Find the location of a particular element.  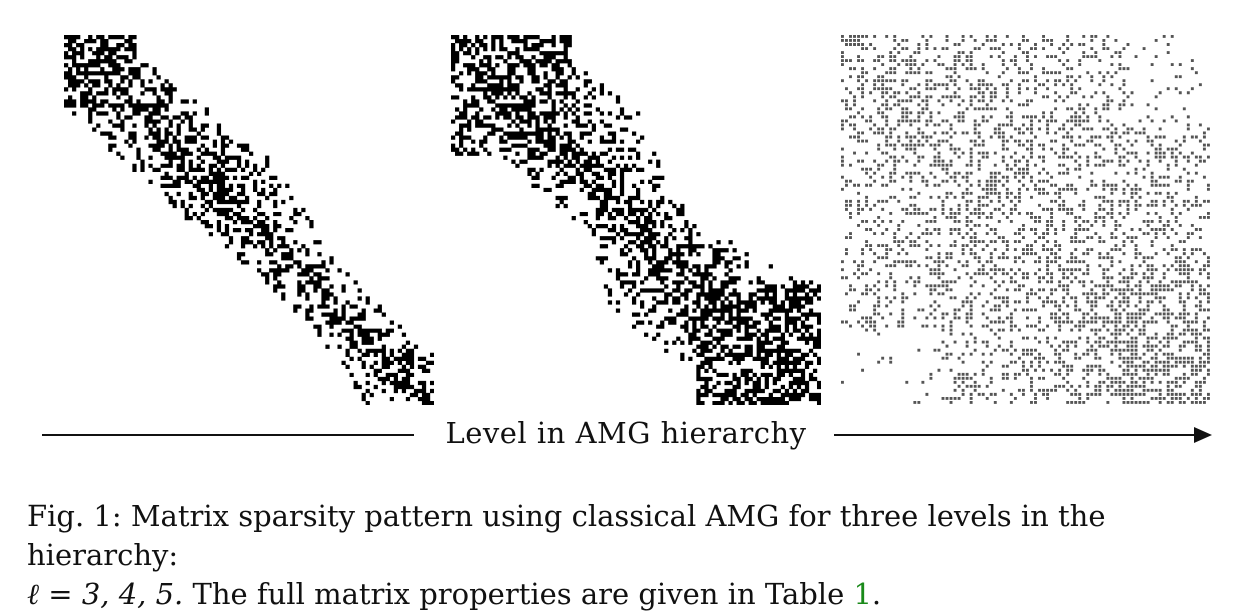

axis-line-left is located at coordinates (228, 435).